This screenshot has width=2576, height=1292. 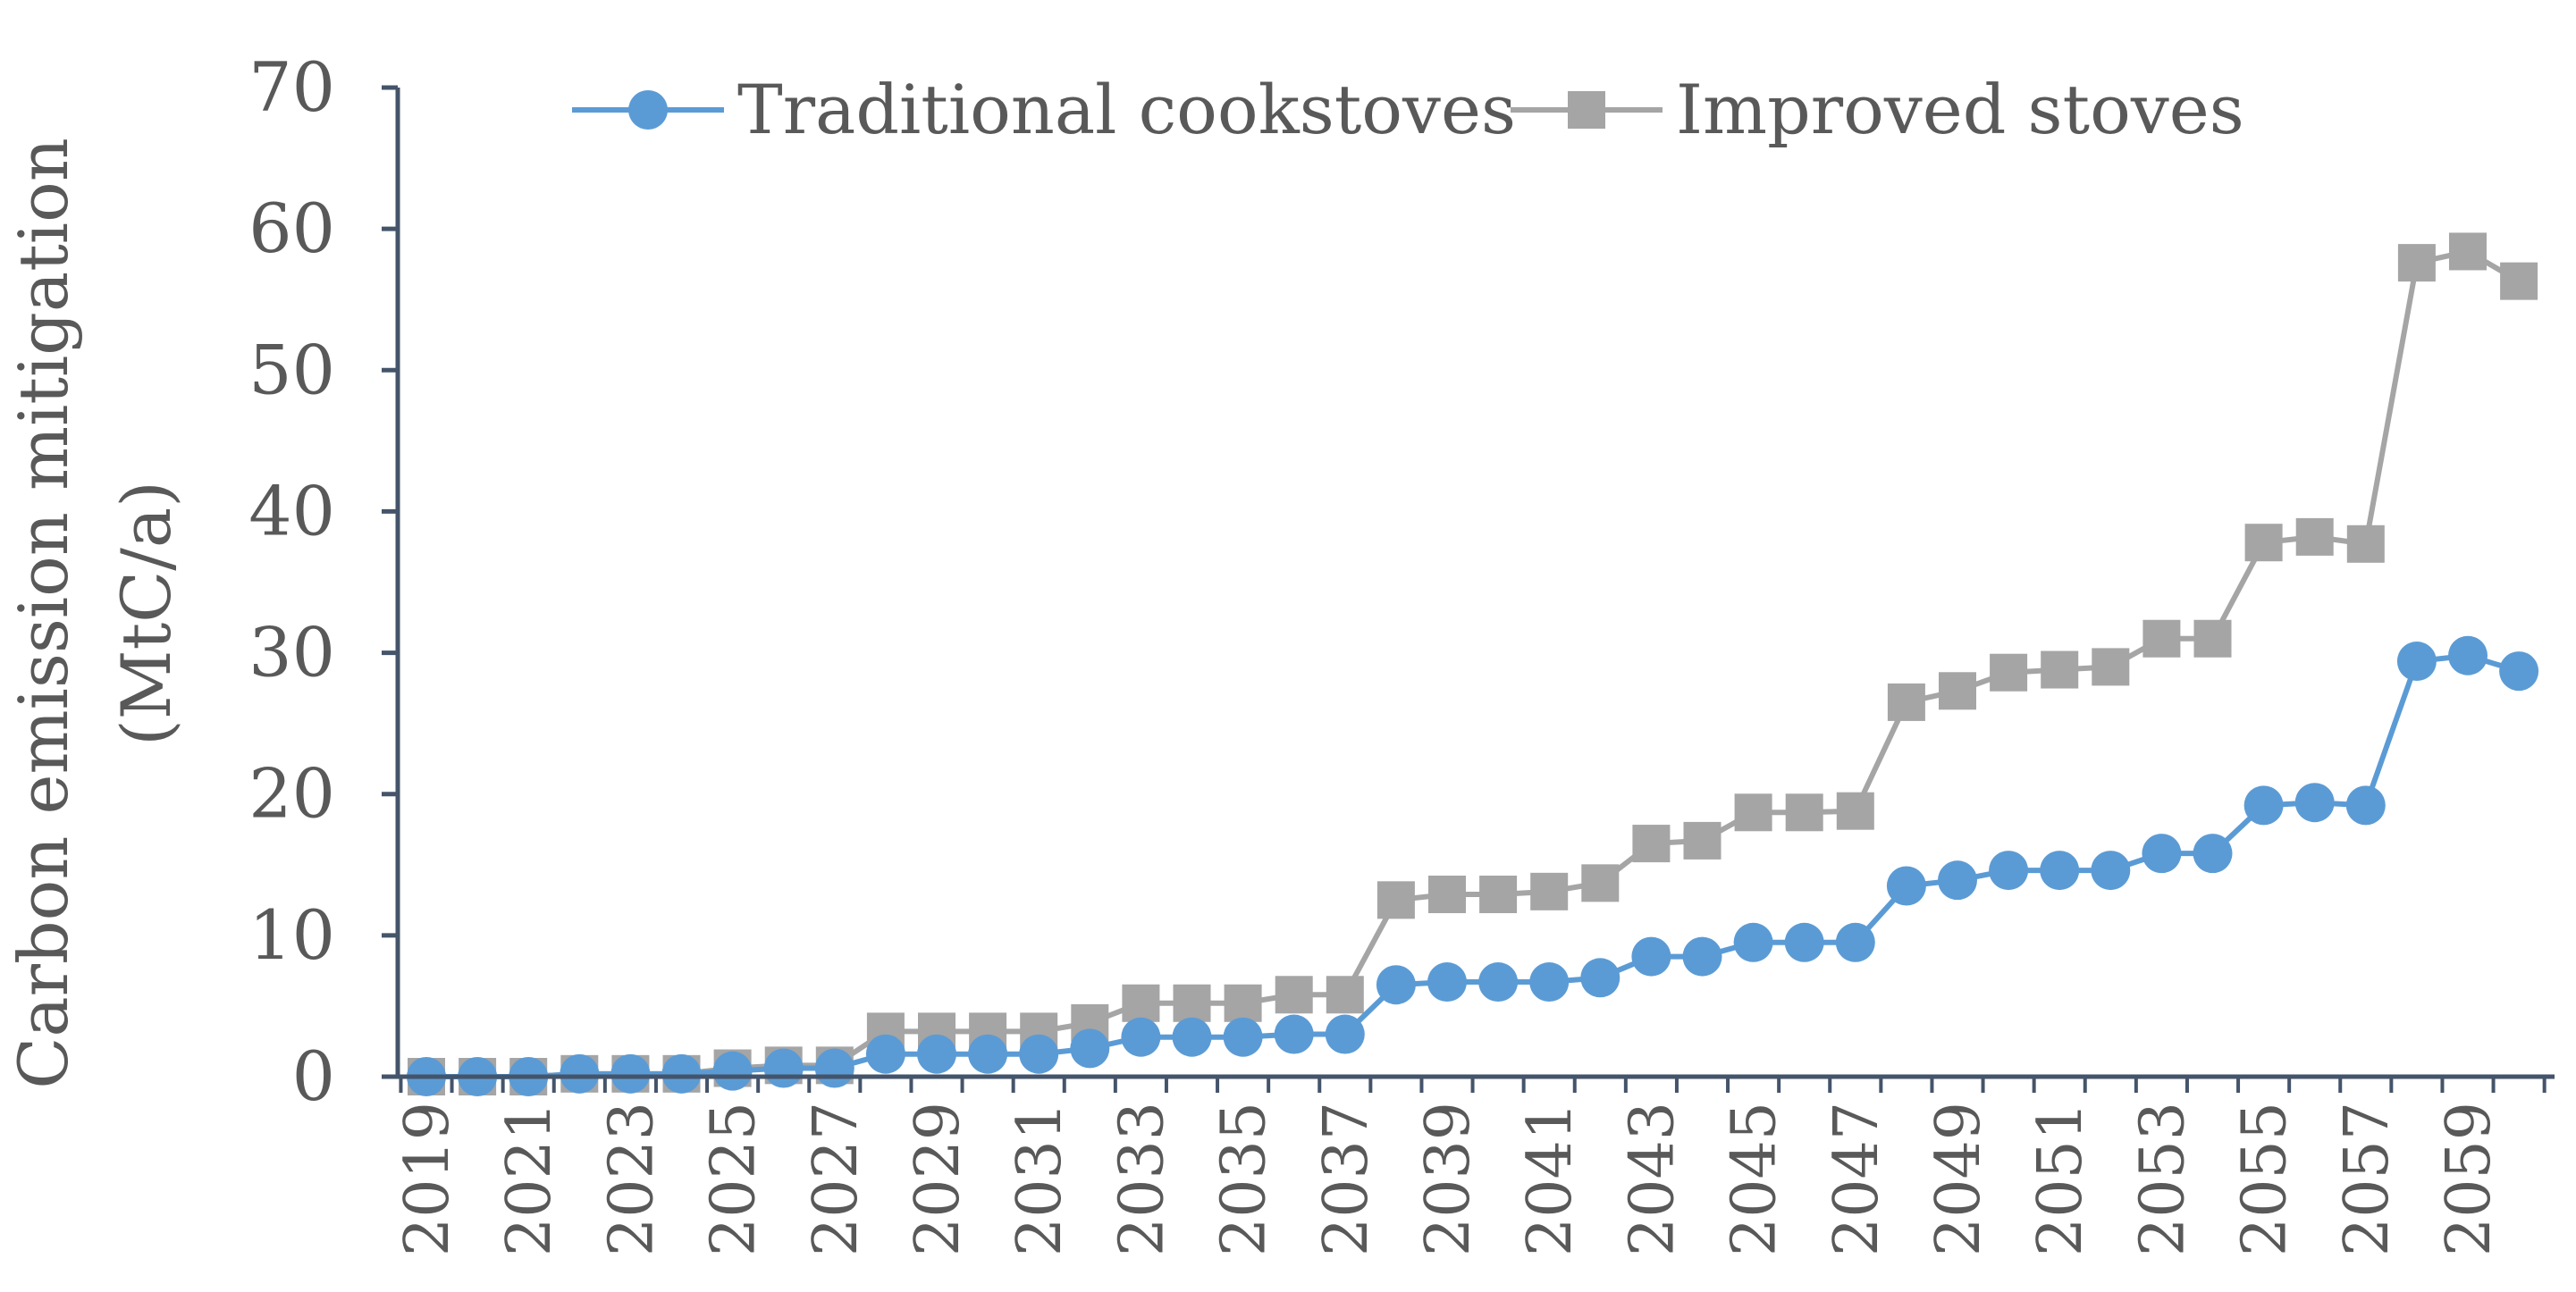 I want to click on x-tick-label: 2037, so click(x=1347, y=1179).